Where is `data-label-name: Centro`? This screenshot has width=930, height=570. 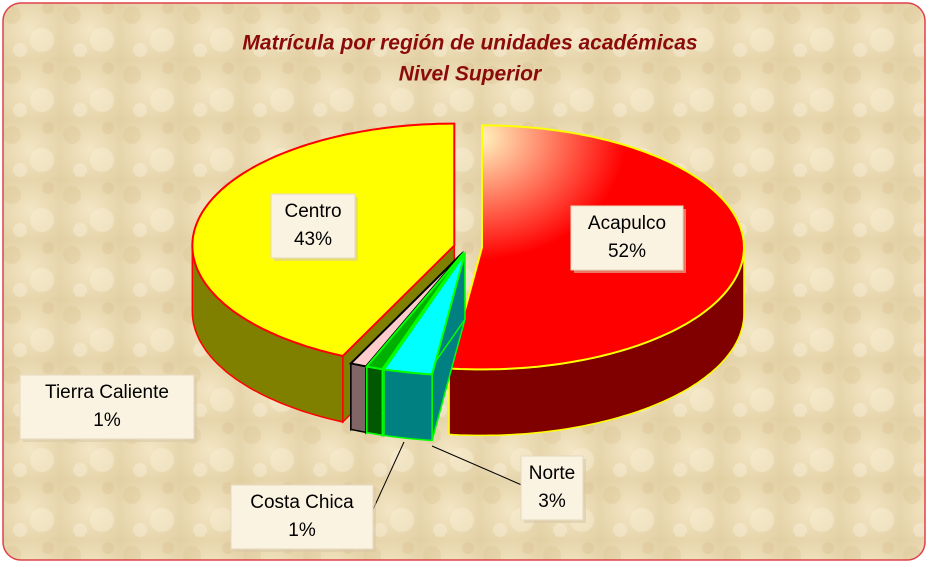
data-label-name: Centro is located at coordinates (312, 211).